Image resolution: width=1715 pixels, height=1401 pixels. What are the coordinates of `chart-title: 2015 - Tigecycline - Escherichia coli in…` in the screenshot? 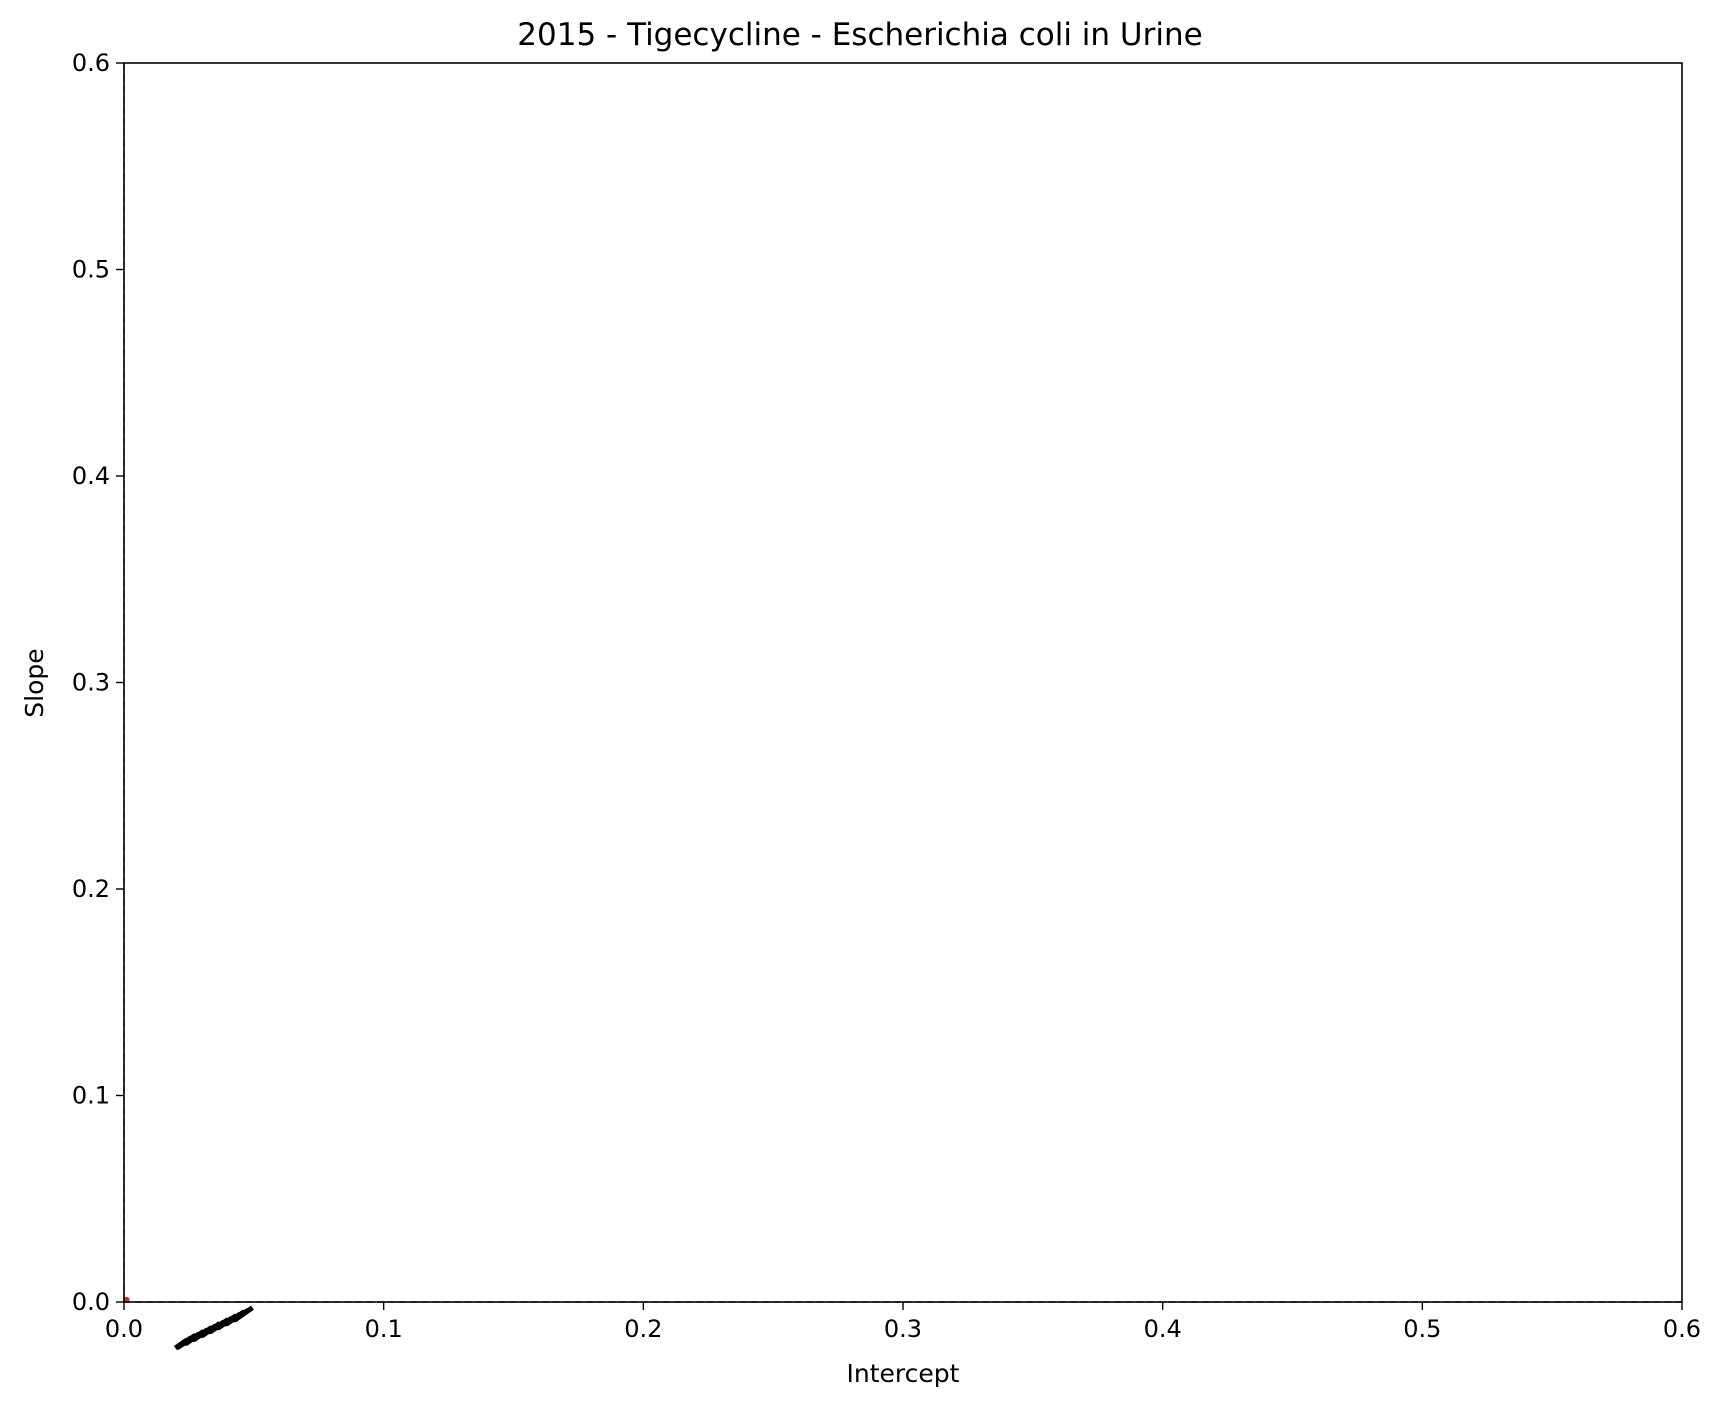 It's located at (859, 35).